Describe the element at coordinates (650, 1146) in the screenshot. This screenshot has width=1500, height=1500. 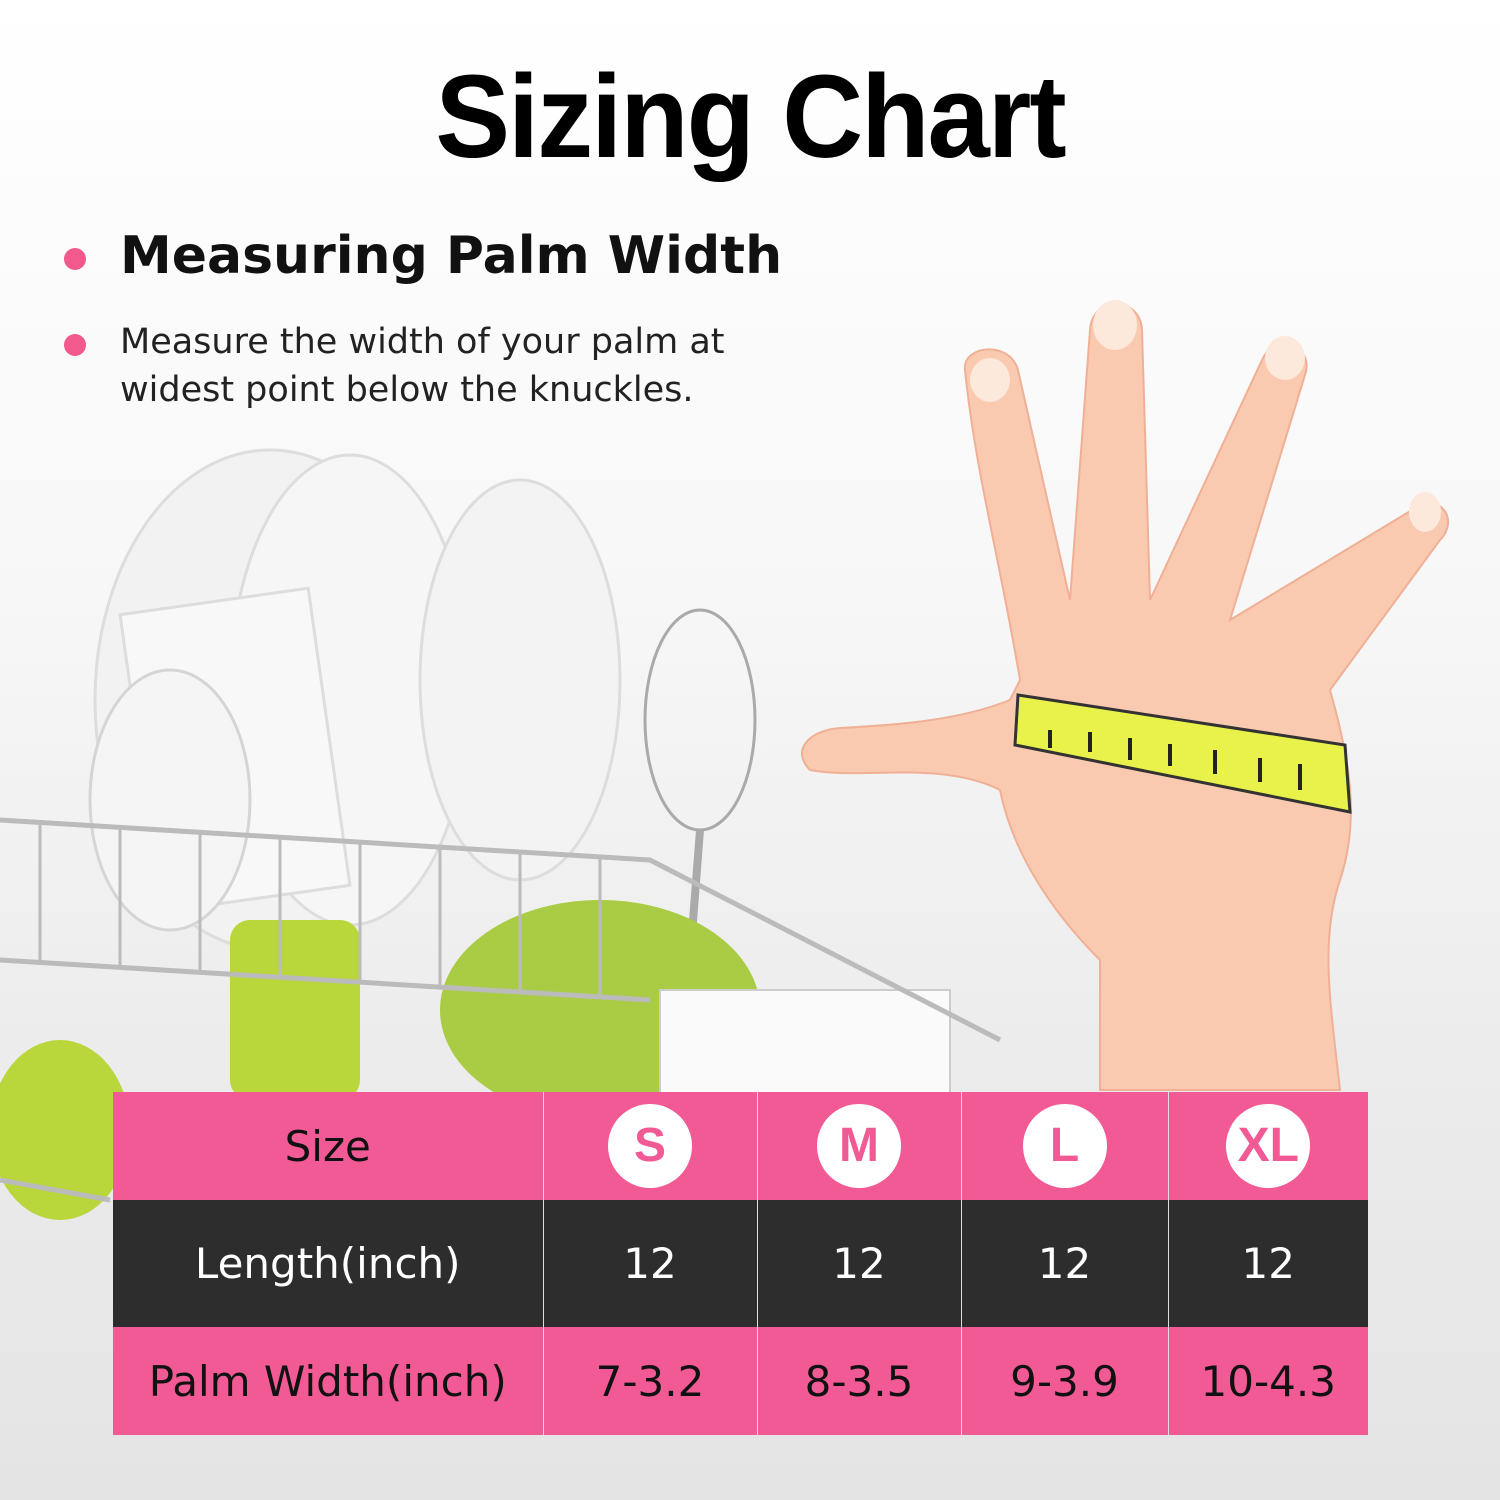
I see `size-badge: S` at that location.